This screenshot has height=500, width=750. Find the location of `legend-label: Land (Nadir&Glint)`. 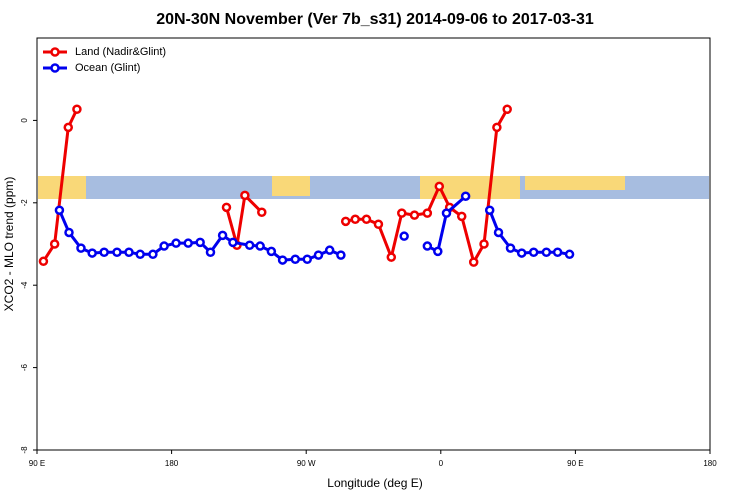

legend-label: Land (Nadir&Glint) is located at coordinates (120, 52).